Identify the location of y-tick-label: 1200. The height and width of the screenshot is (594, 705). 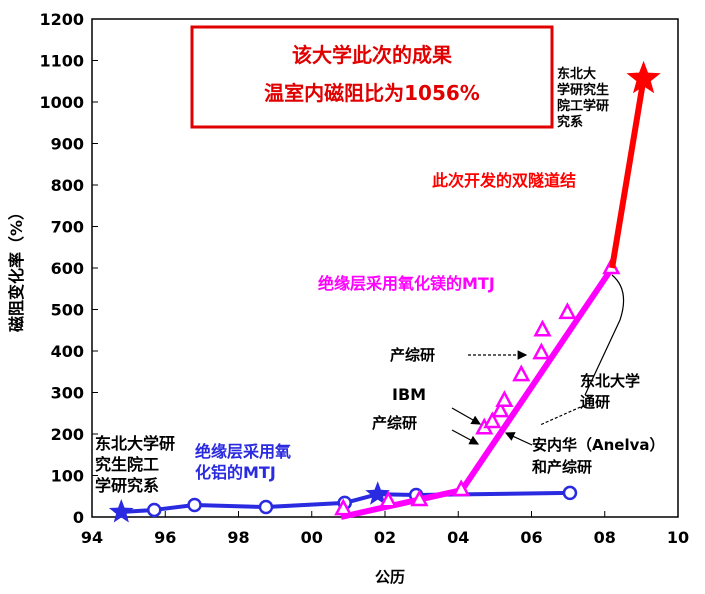
(61, 19).